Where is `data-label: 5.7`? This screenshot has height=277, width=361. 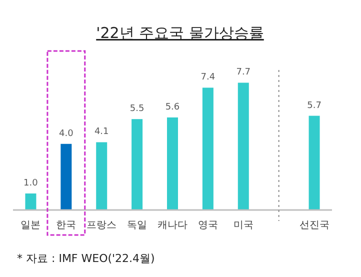 data-label: 5.7 is located at coordinates (314, 105).